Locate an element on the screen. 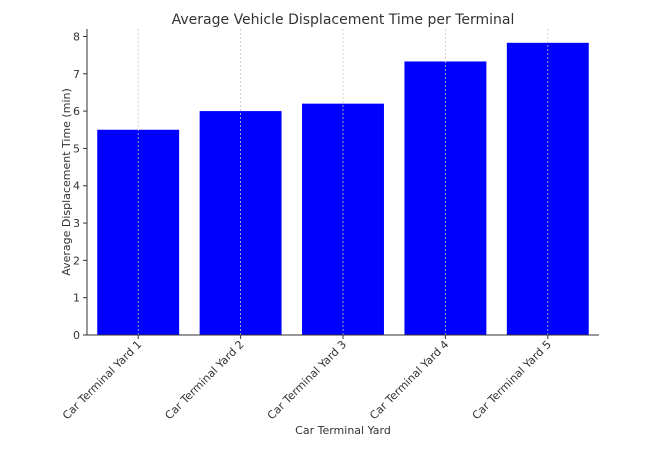  x-tick-label: Car Terminal Yard 4 is located at coordinates (409, 380).